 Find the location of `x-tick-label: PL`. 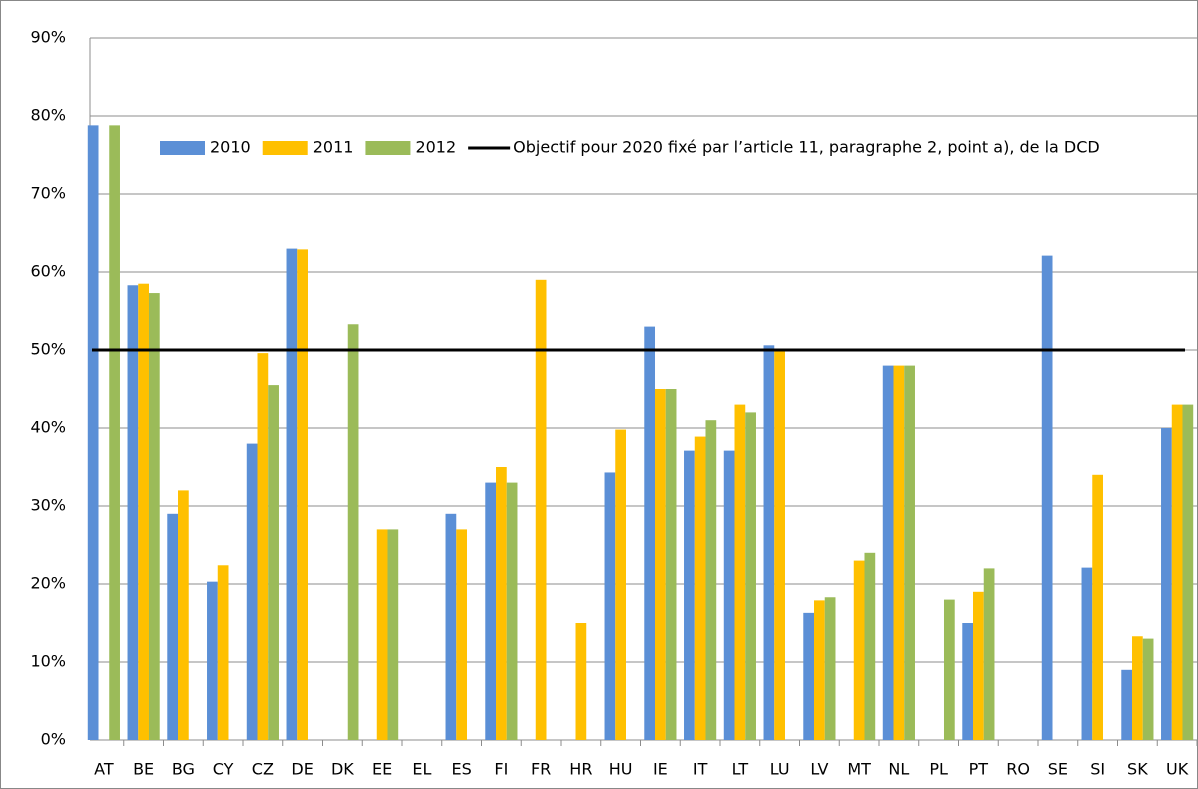

x-tick-label: PL is located at coordinates (938, 769).